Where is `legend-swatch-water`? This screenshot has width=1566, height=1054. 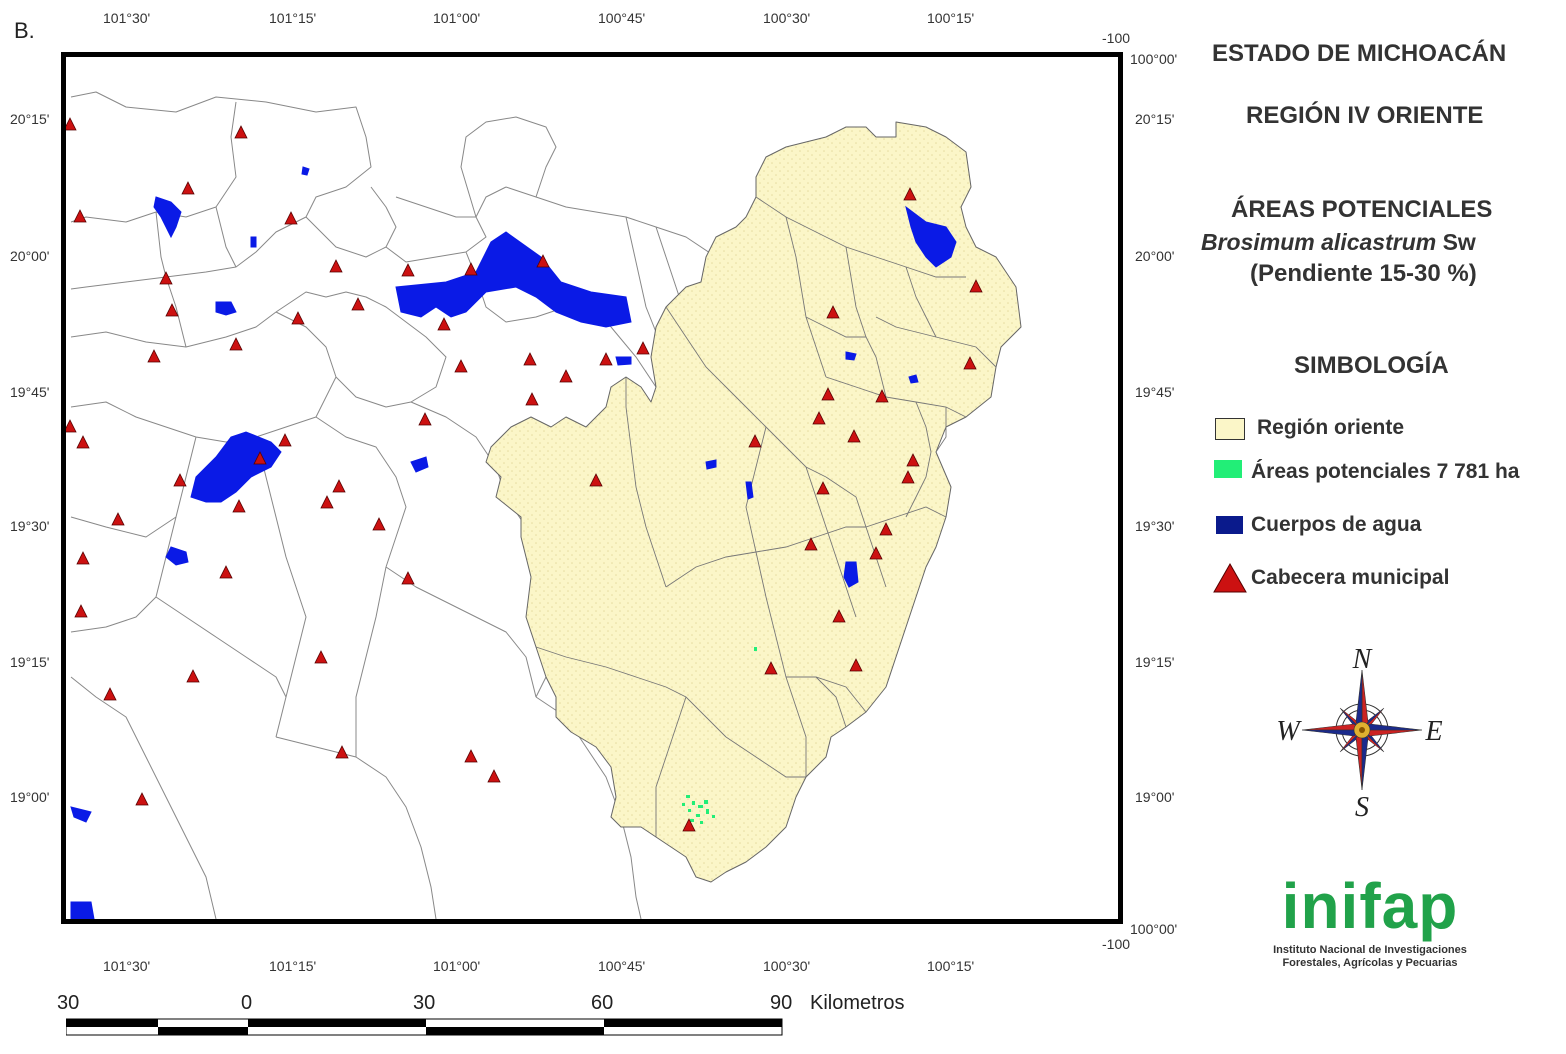 legend-swatch-water is located at coordinates (1229, 525).